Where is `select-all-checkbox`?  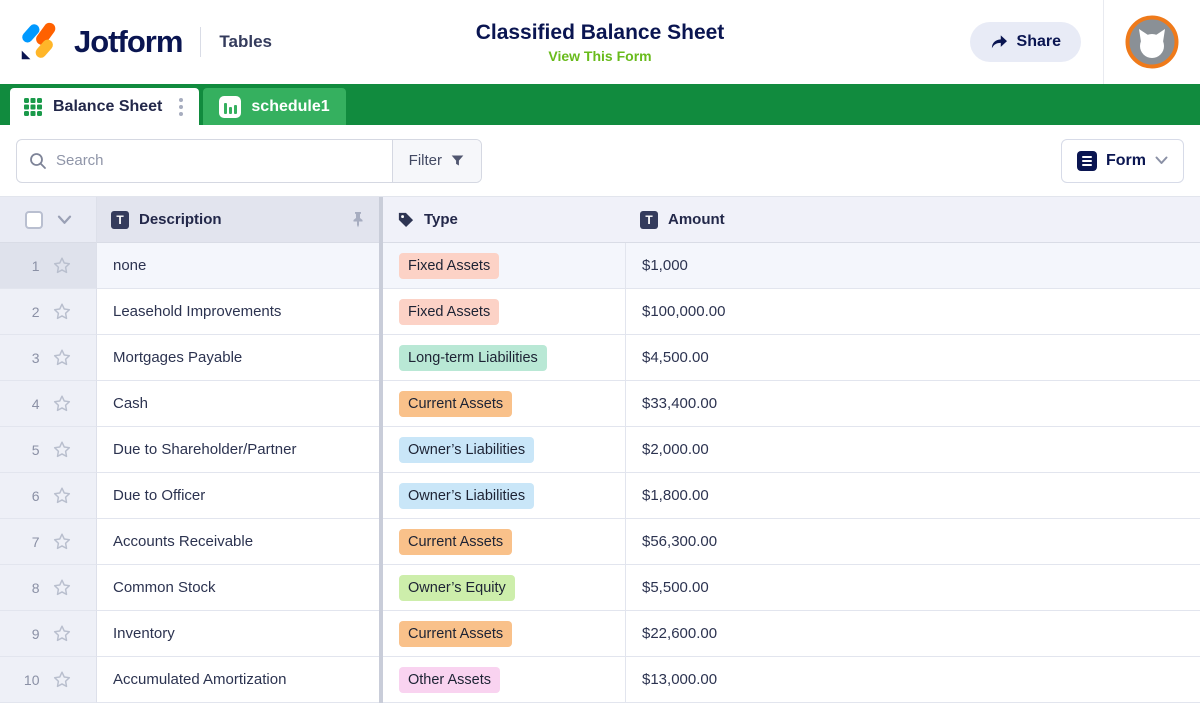 select-all-checkbox is located at coordinates (33, 219).